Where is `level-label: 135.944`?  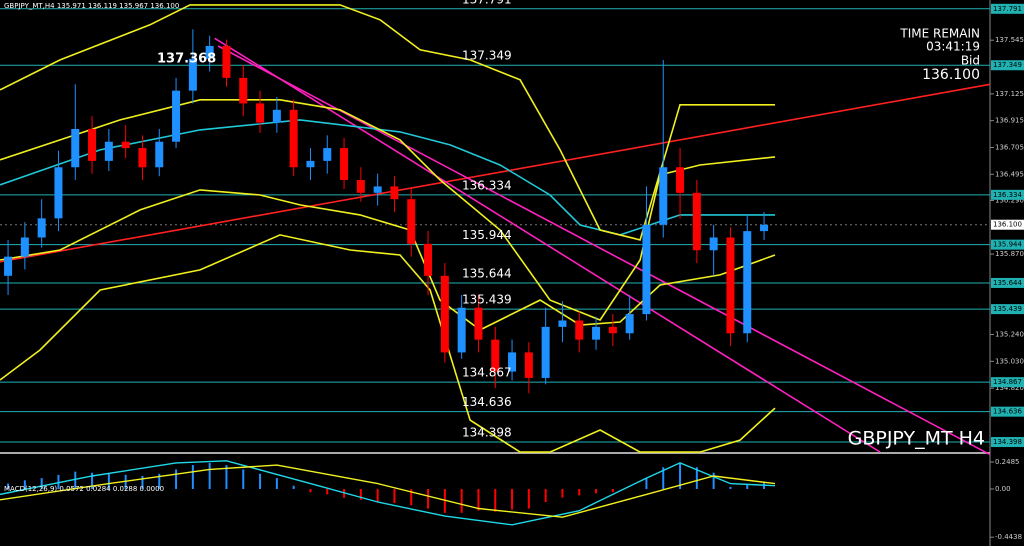 level-label: 135.944 is located at coordinates (487, 235).